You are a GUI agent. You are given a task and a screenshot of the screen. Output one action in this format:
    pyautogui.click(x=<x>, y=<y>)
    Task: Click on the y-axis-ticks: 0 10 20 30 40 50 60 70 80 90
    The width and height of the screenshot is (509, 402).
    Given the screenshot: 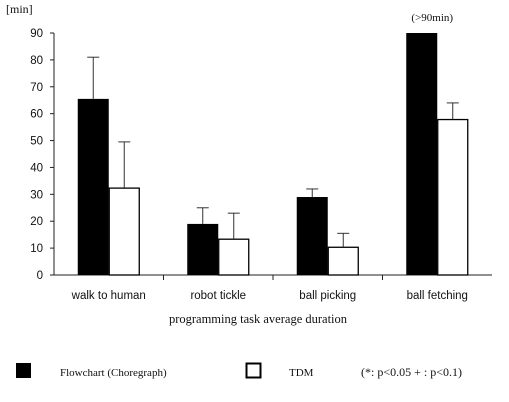 What is the action you would take?
    pyautogui.click(x=42, y=155)
    